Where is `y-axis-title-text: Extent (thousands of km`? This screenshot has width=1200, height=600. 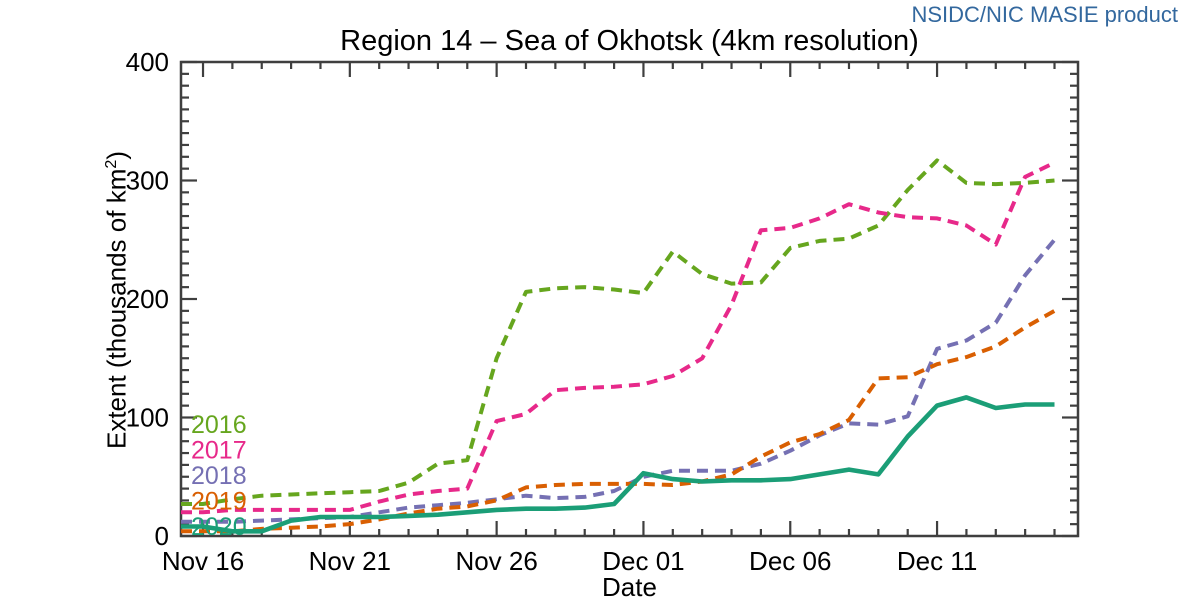
y-axis-title-text: Extent (thousands of km is located at coordinates (116, 309).